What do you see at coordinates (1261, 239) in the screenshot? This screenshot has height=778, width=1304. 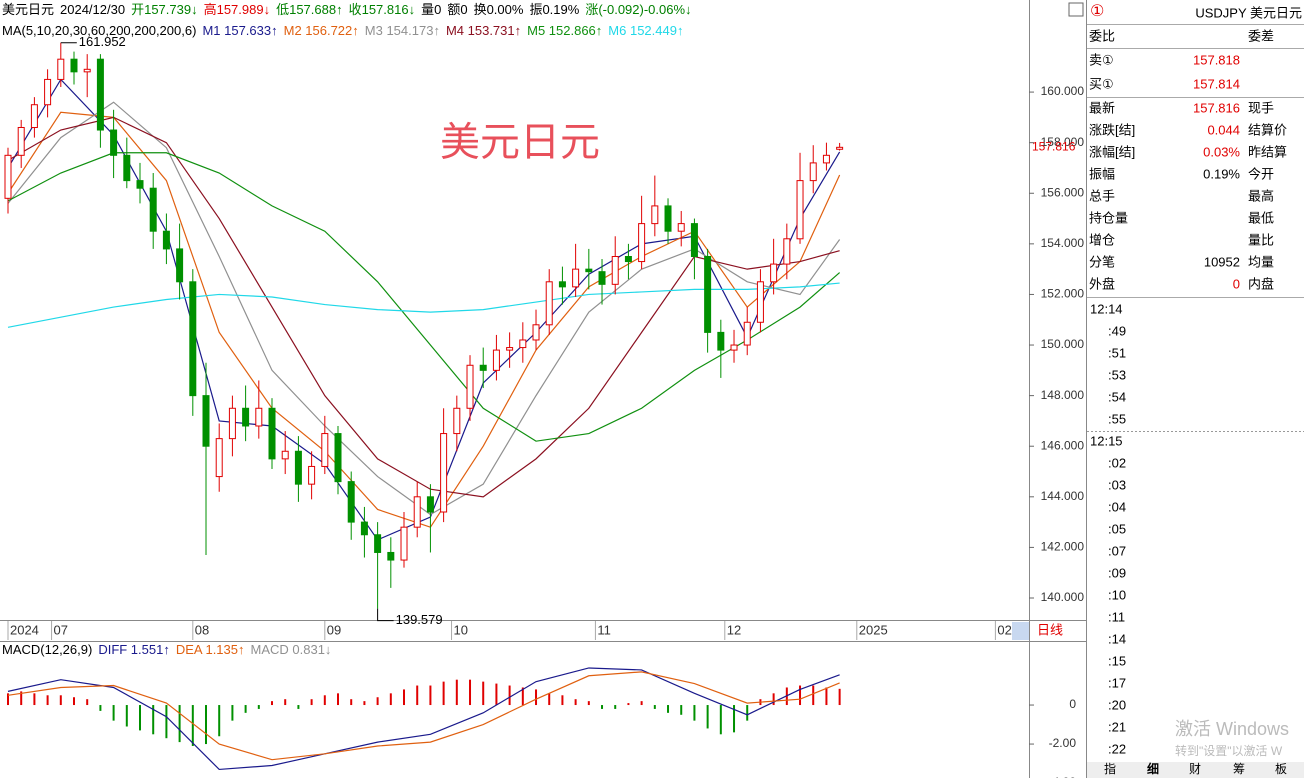 I see `field-label: 量比` at bounding box center [1261, 239].